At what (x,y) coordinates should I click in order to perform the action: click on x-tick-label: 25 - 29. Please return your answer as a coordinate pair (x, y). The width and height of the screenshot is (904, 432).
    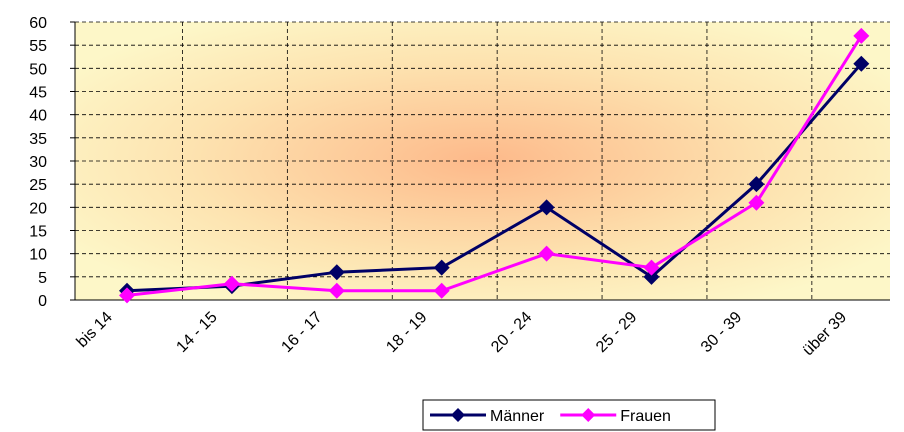
    Looking at the image, I should click on (616, 332).